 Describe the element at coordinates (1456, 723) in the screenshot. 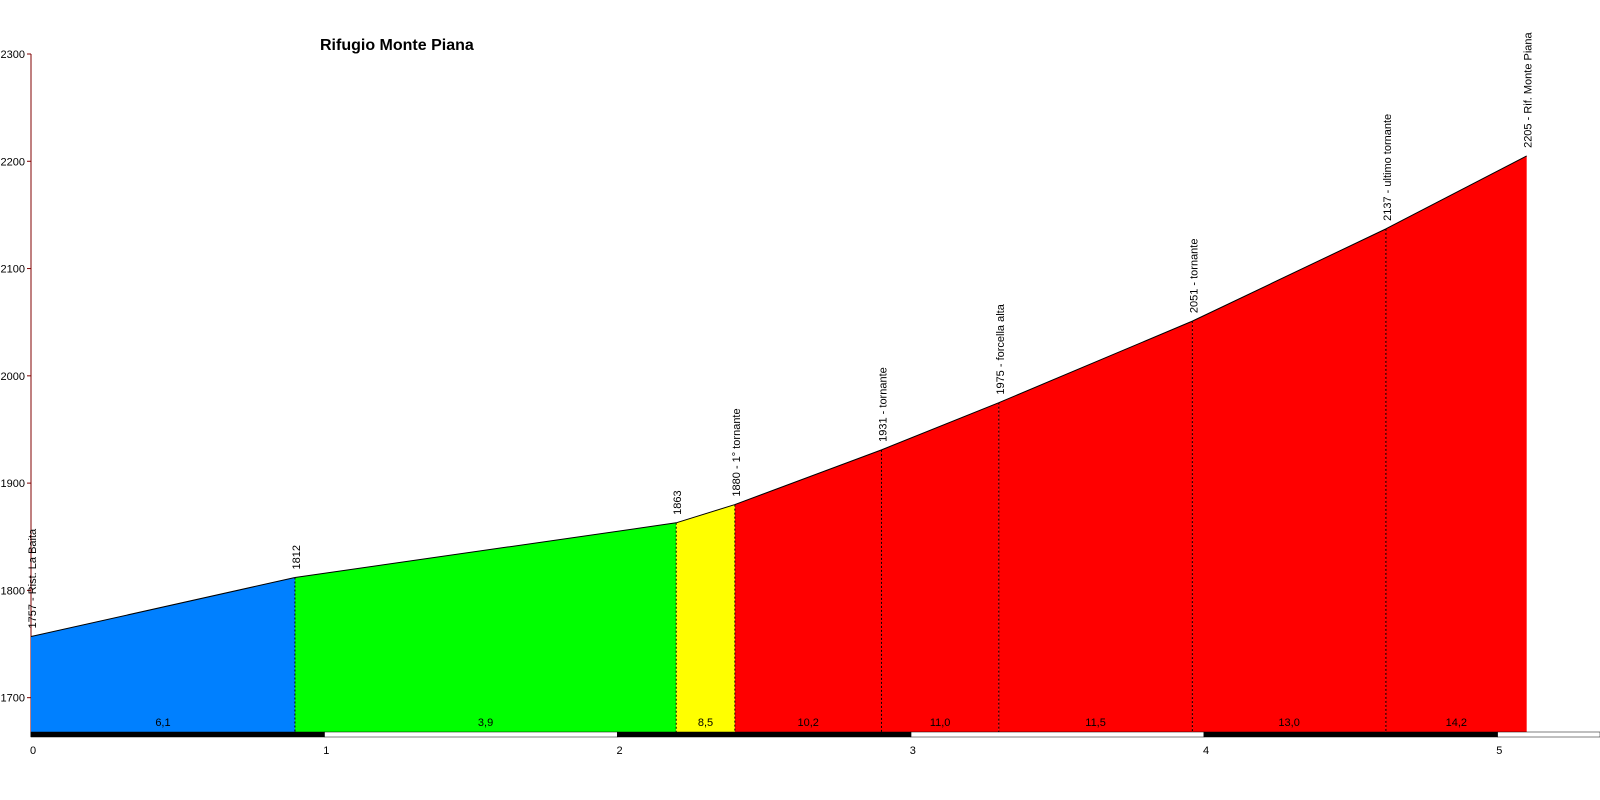

I see `gradient-label: 14,2` at that location.